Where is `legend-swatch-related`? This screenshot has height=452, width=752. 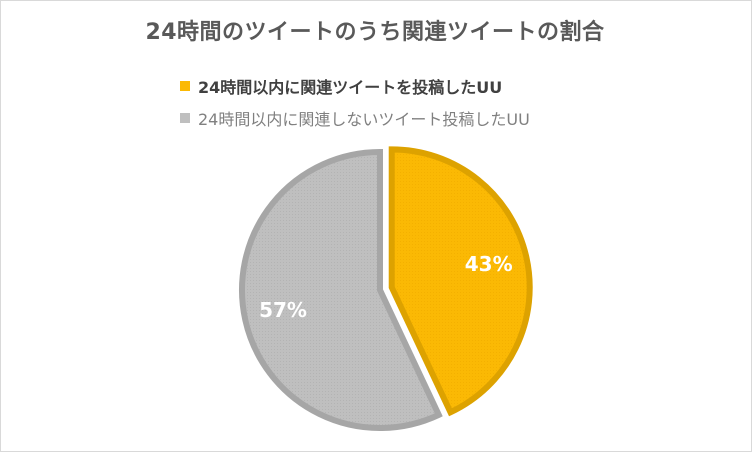
legend-swatch-related is located at coordinates (185, 86).